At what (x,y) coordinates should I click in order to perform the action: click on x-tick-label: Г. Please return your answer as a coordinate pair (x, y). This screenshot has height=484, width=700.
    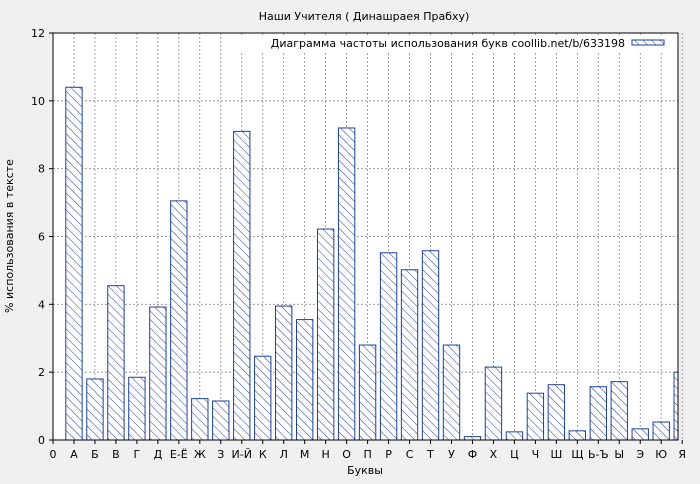
    Looking at the image, I should click on (137, 454).